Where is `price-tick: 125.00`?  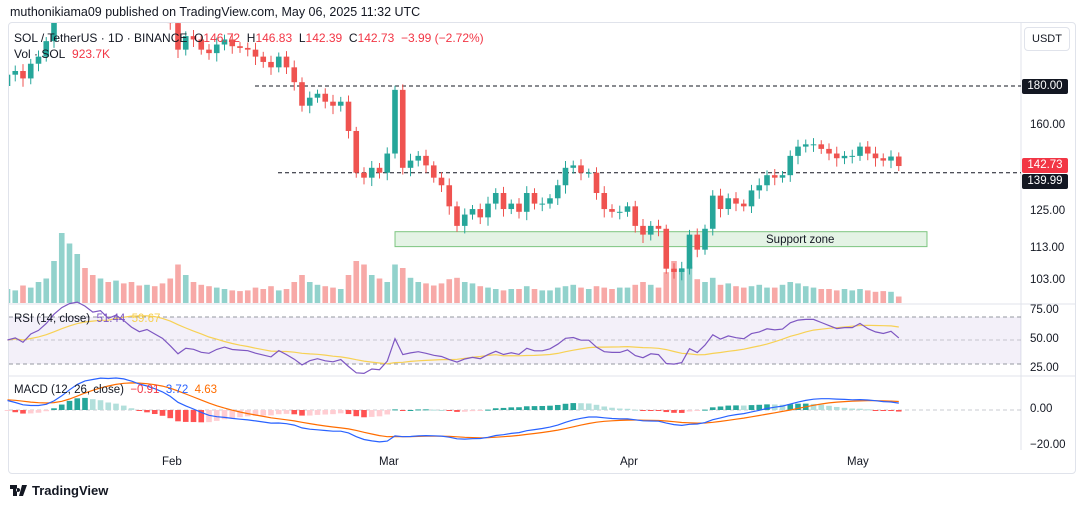
price-tick: 125.00 is located at coordinates (1048, 211).